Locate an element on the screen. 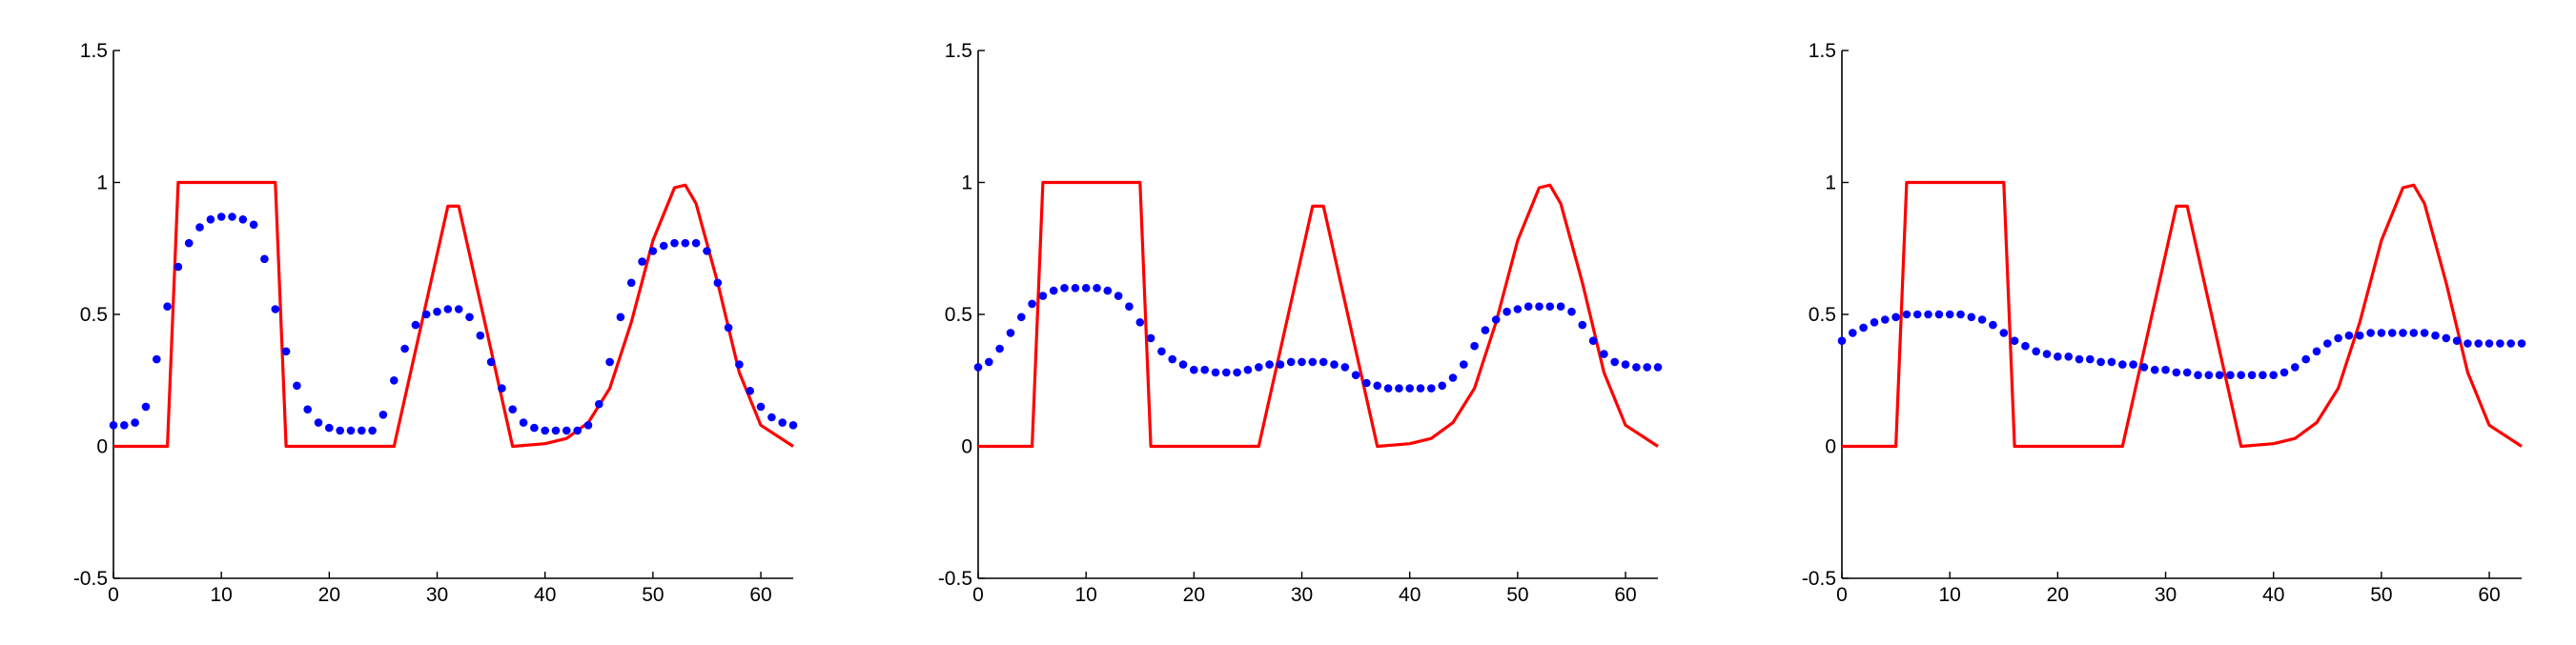 The width and height of the screenshot is (2576, 645). y-tick-label: 0.5 is located at coordinates (958, 315).